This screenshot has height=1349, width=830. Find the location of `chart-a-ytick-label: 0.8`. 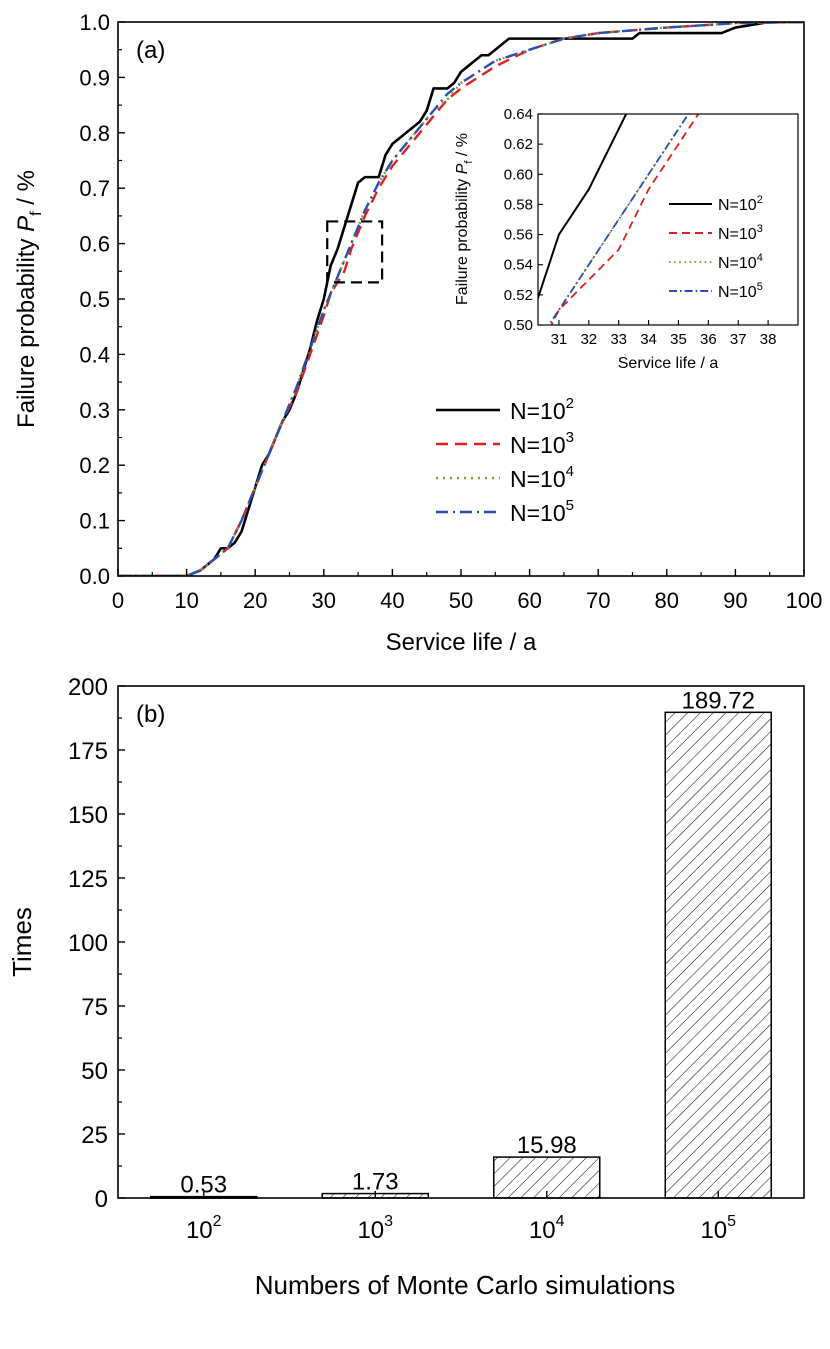

chart-a-ytick-label: 0.8 is located at coordinates (94, 133).